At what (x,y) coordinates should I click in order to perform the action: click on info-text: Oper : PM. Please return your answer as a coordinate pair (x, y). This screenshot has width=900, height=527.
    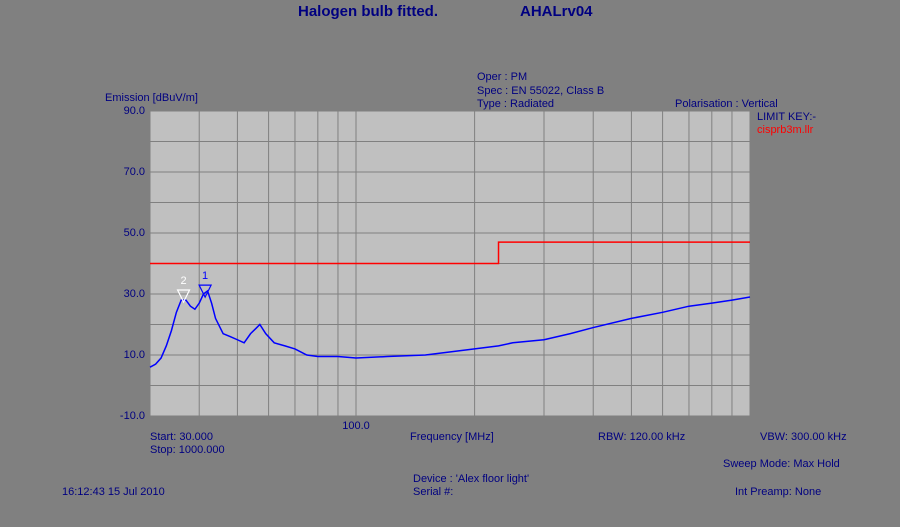
    Looking at the image, I should click on (502, 77).